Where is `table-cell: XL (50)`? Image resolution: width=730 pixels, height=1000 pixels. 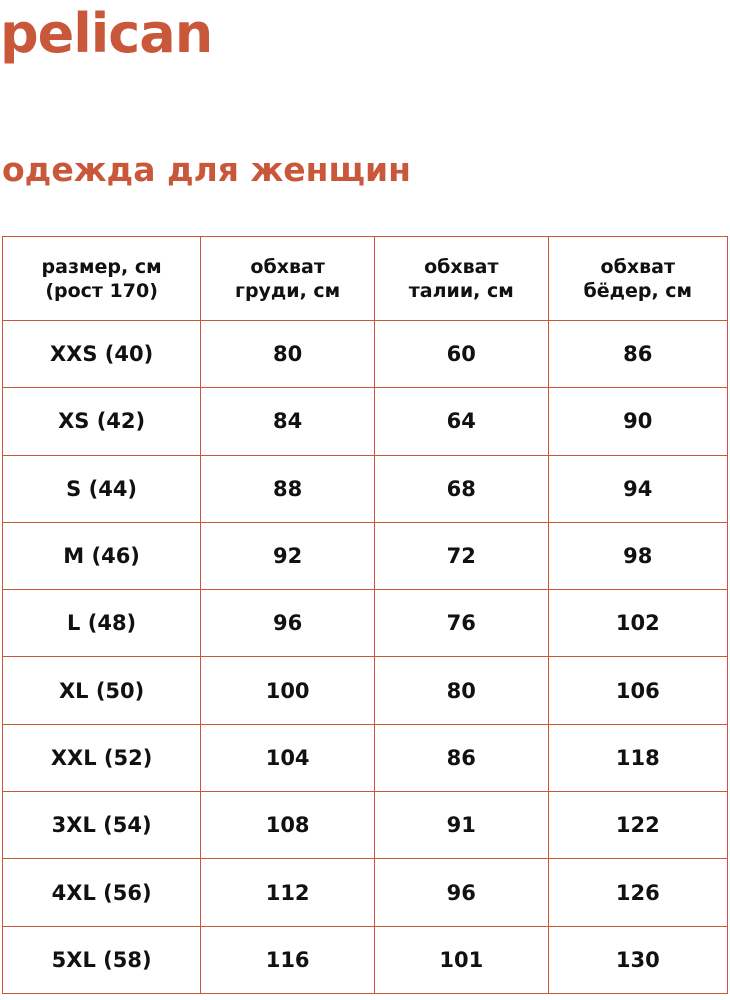
table-cell: XL (50) is located at coordinates (101, 690).